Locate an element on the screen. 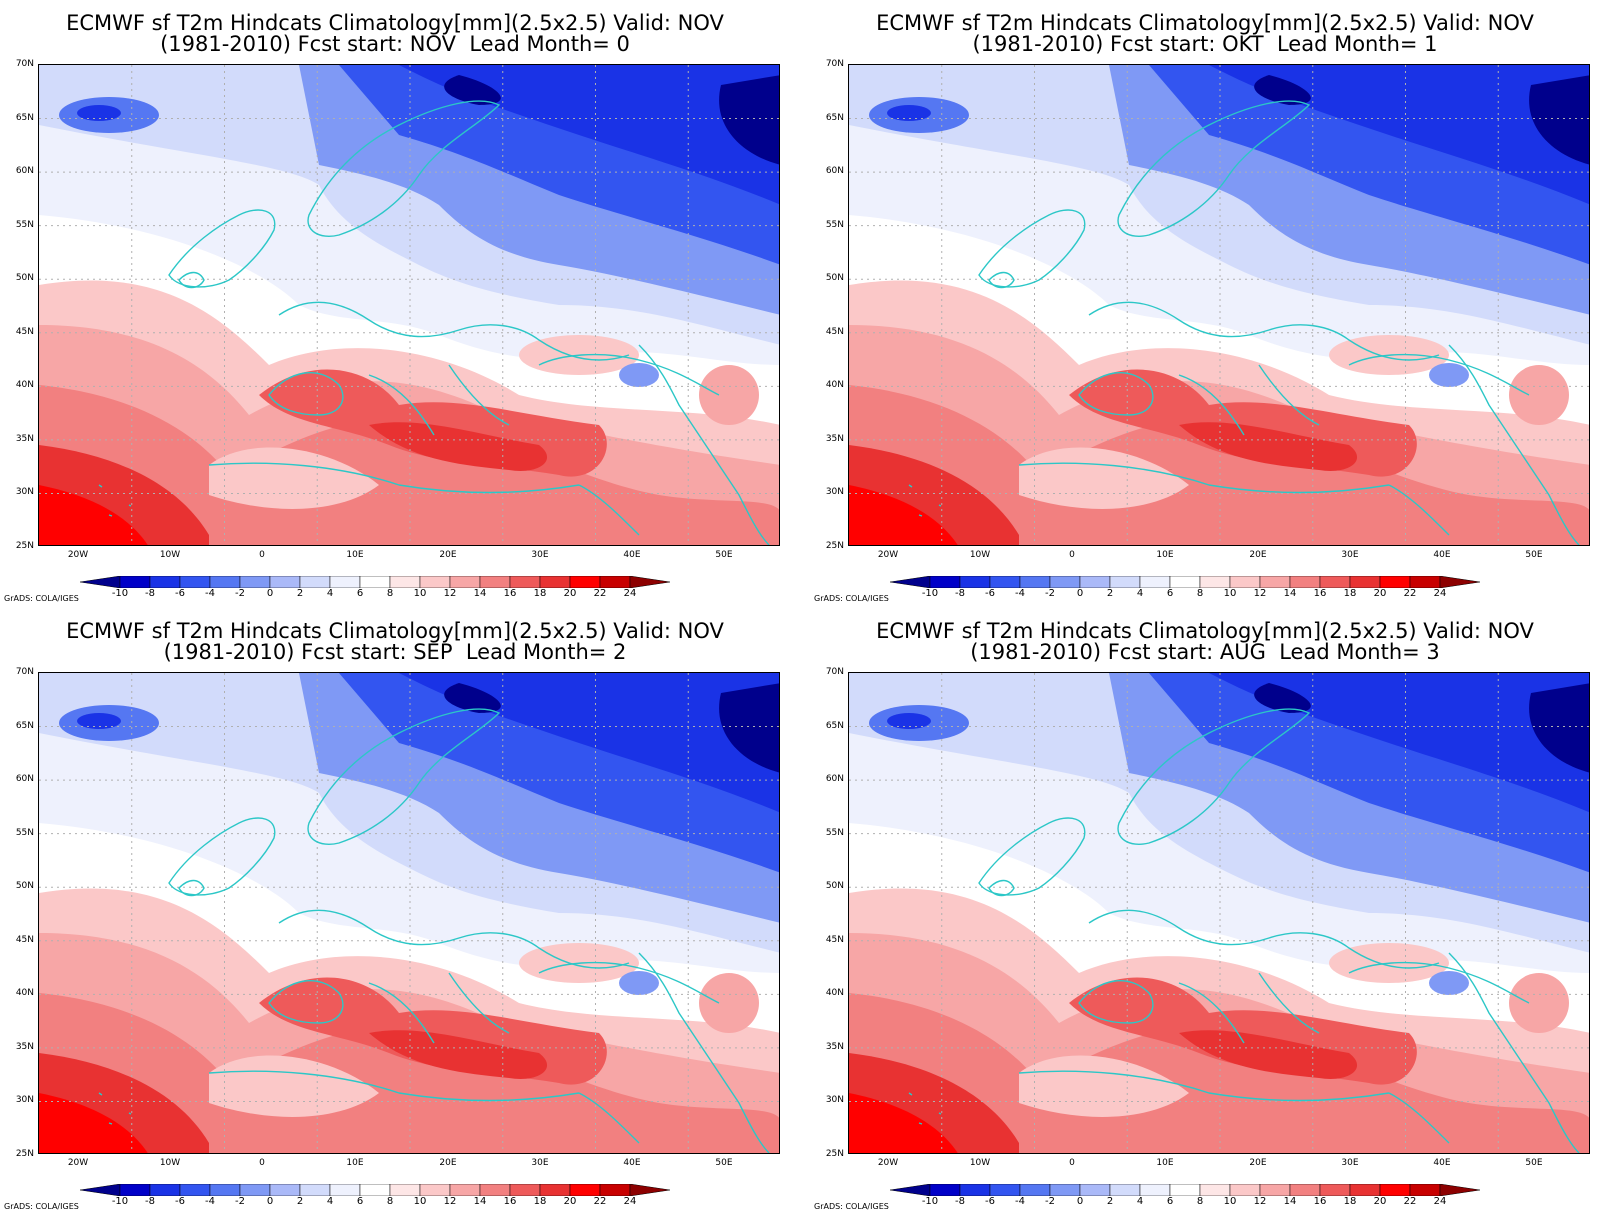 The width and height of the screenshot is (1600, 1211). colorbar-label: 14 is located at coordinates (480, 1201).